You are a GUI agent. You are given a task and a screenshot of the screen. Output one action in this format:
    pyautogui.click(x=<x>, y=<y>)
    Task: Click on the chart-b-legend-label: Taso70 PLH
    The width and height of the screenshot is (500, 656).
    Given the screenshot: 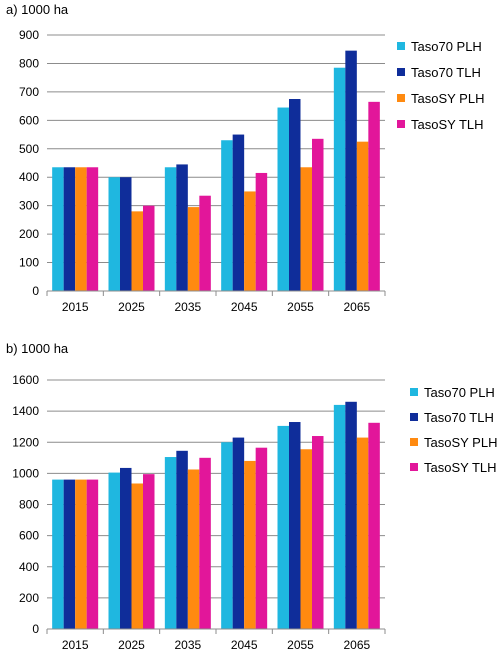 What is the action you would take?
    pyautogui.click(x=459, y=392)
    